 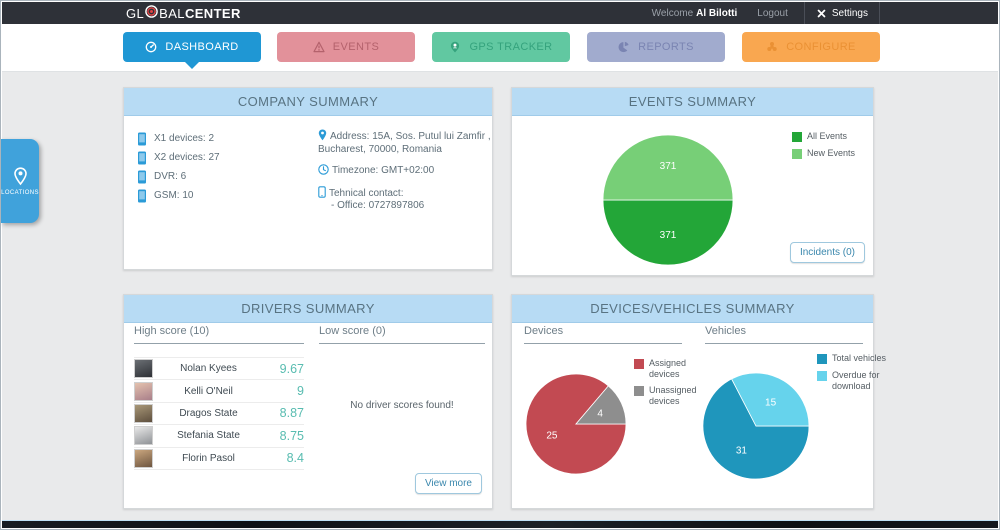 I want to click on events-pie-chart: 371 371, so click(x=668, y=200).